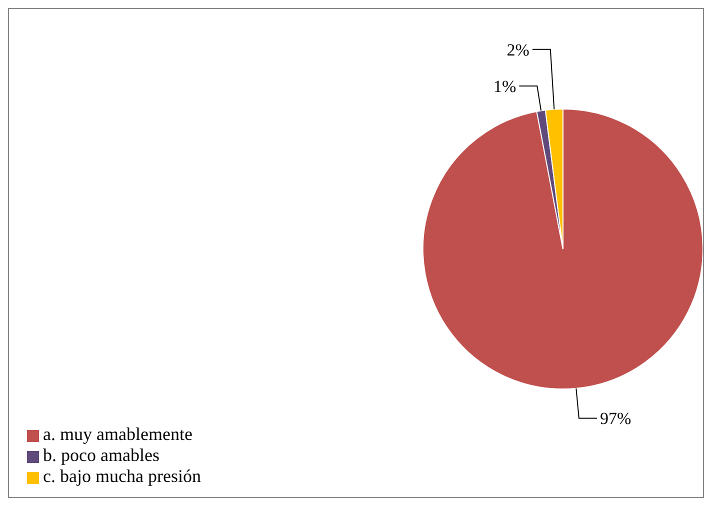  I want to click on data-label: 97%, so click(616, 418).